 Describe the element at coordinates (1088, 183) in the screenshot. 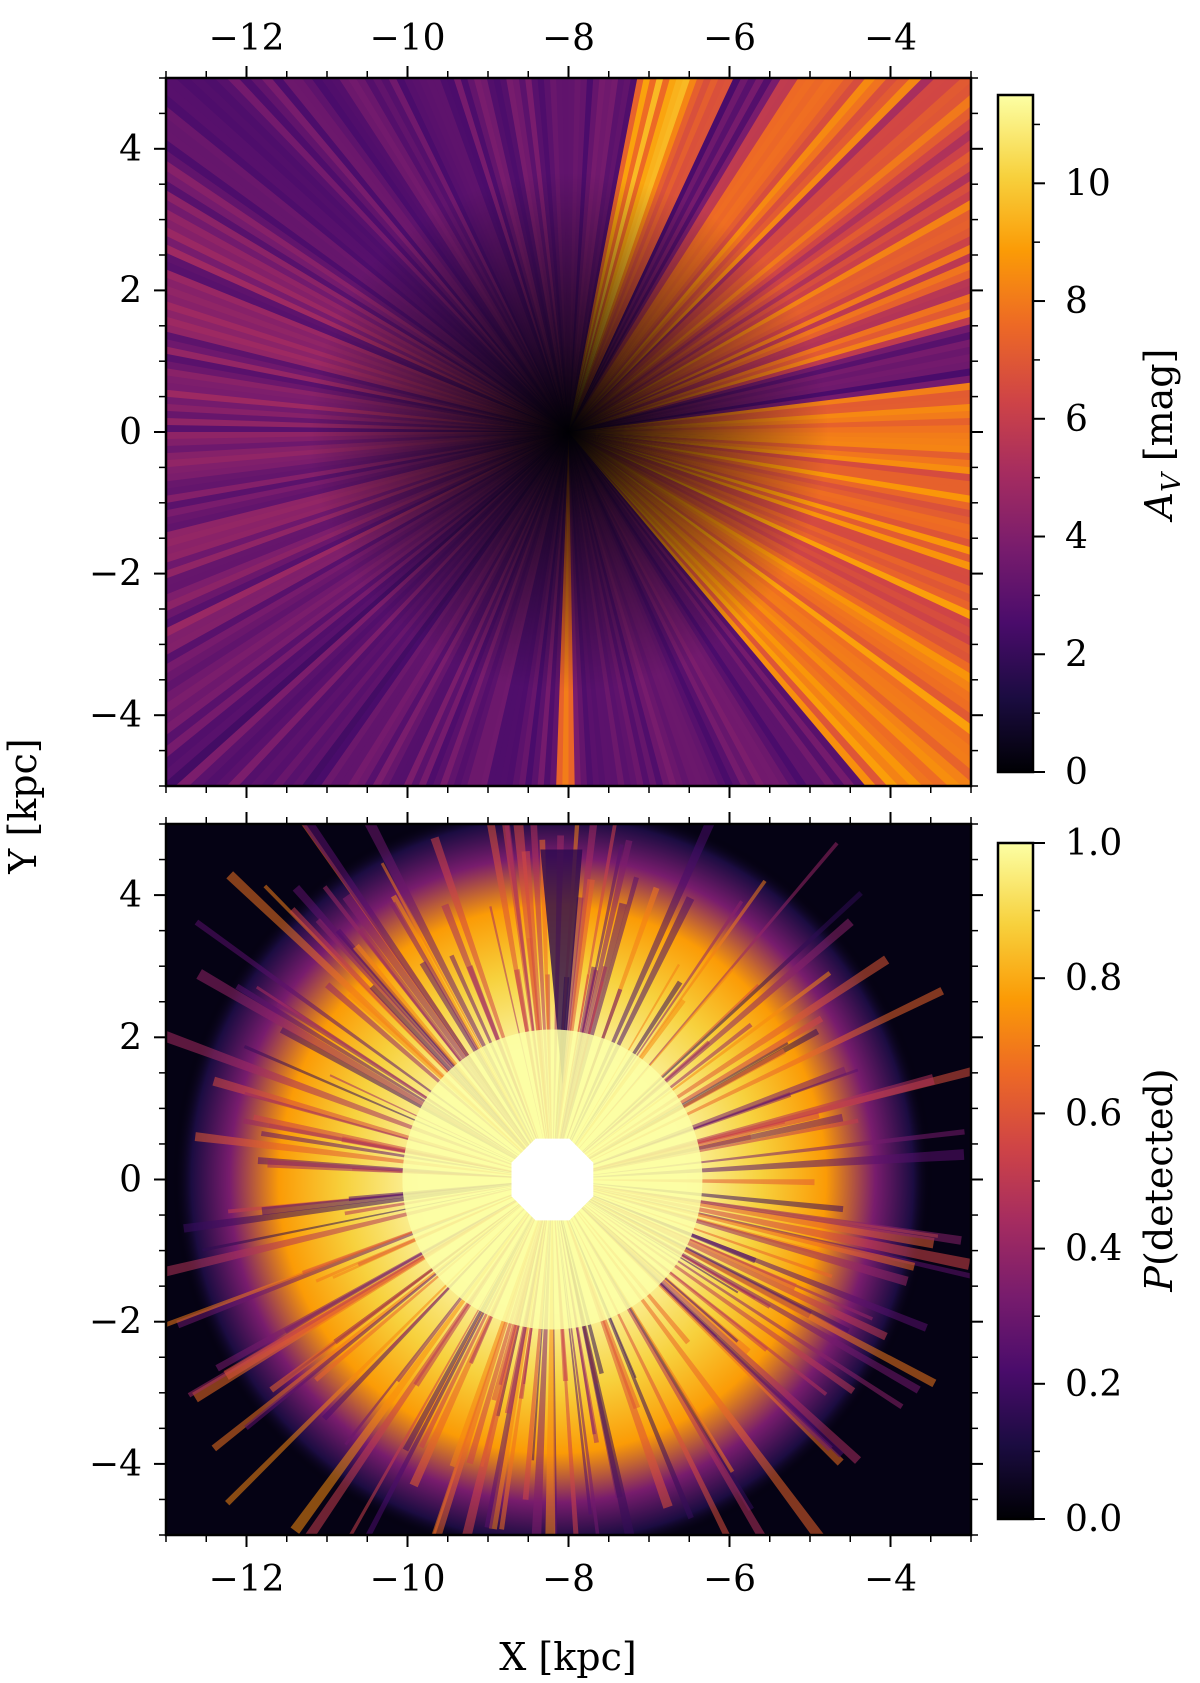

I see `colorbar-tick-label: 10` at that location.